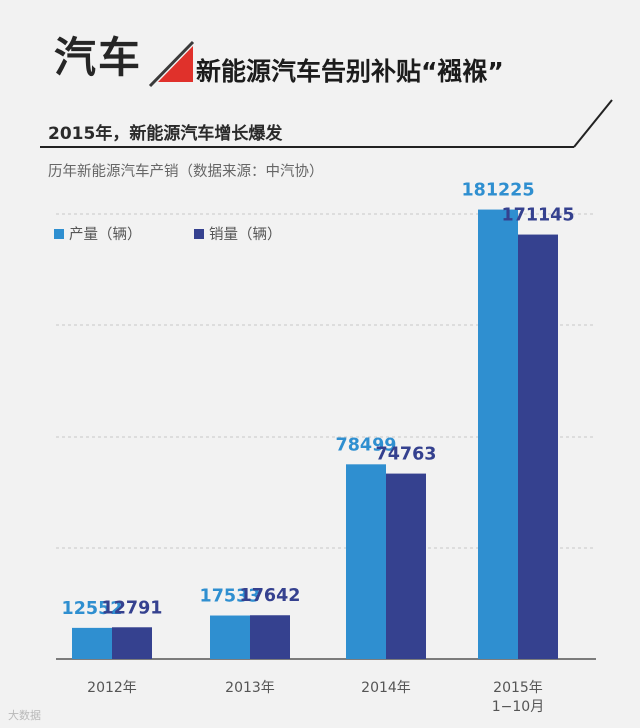  I want to click on legend-label-production: 产量（辆）, so click(105, 235).